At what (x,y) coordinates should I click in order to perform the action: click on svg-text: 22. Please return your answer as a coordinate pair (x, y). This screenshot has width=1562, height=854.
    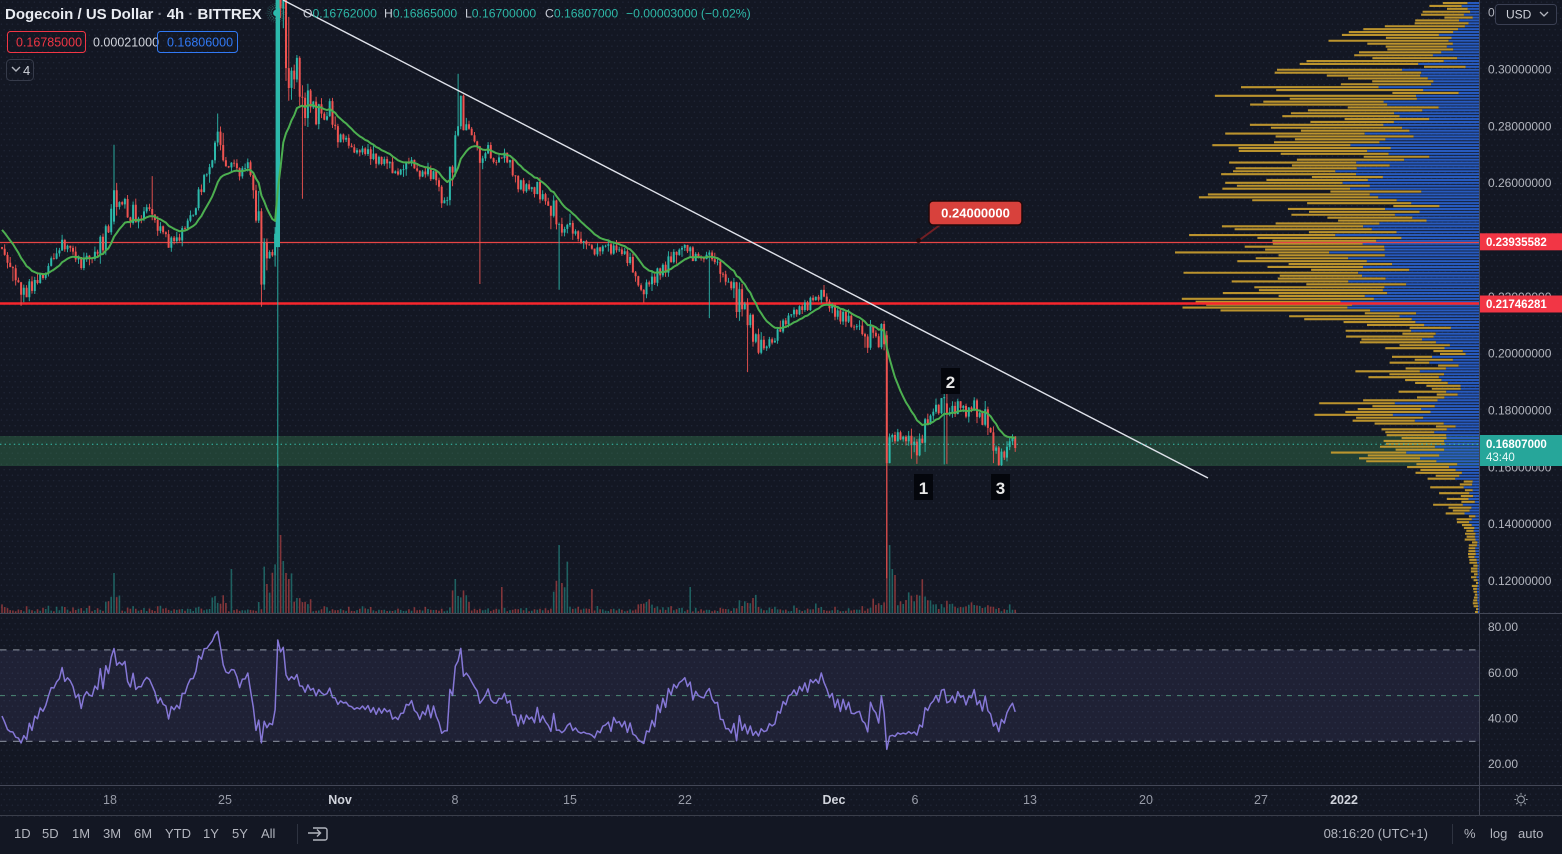
    Looking at the image, I should click on (685, 800).